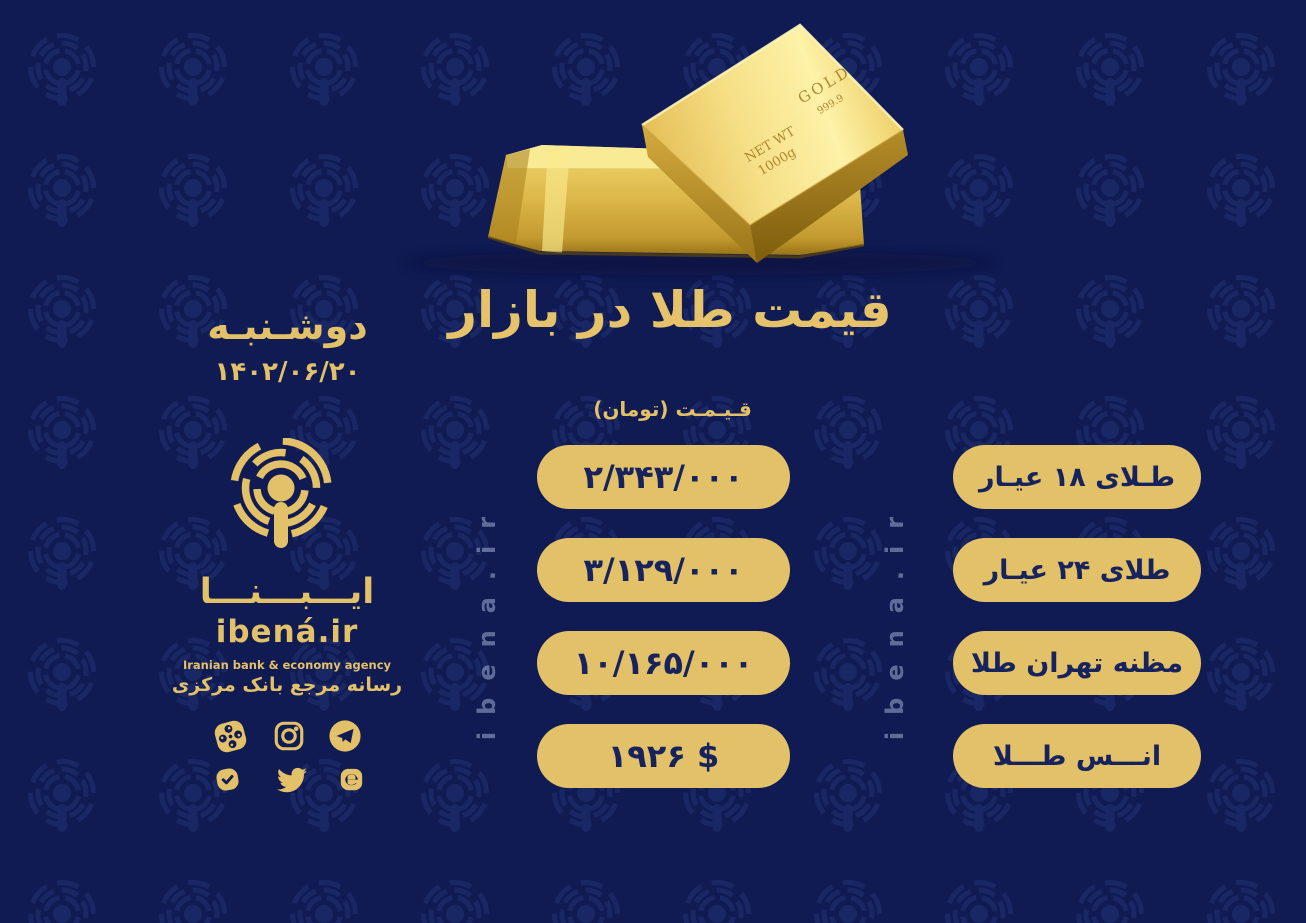 This screenshot has width=1306, height=923. I want to click on aparat-icon, so click(230, 736).